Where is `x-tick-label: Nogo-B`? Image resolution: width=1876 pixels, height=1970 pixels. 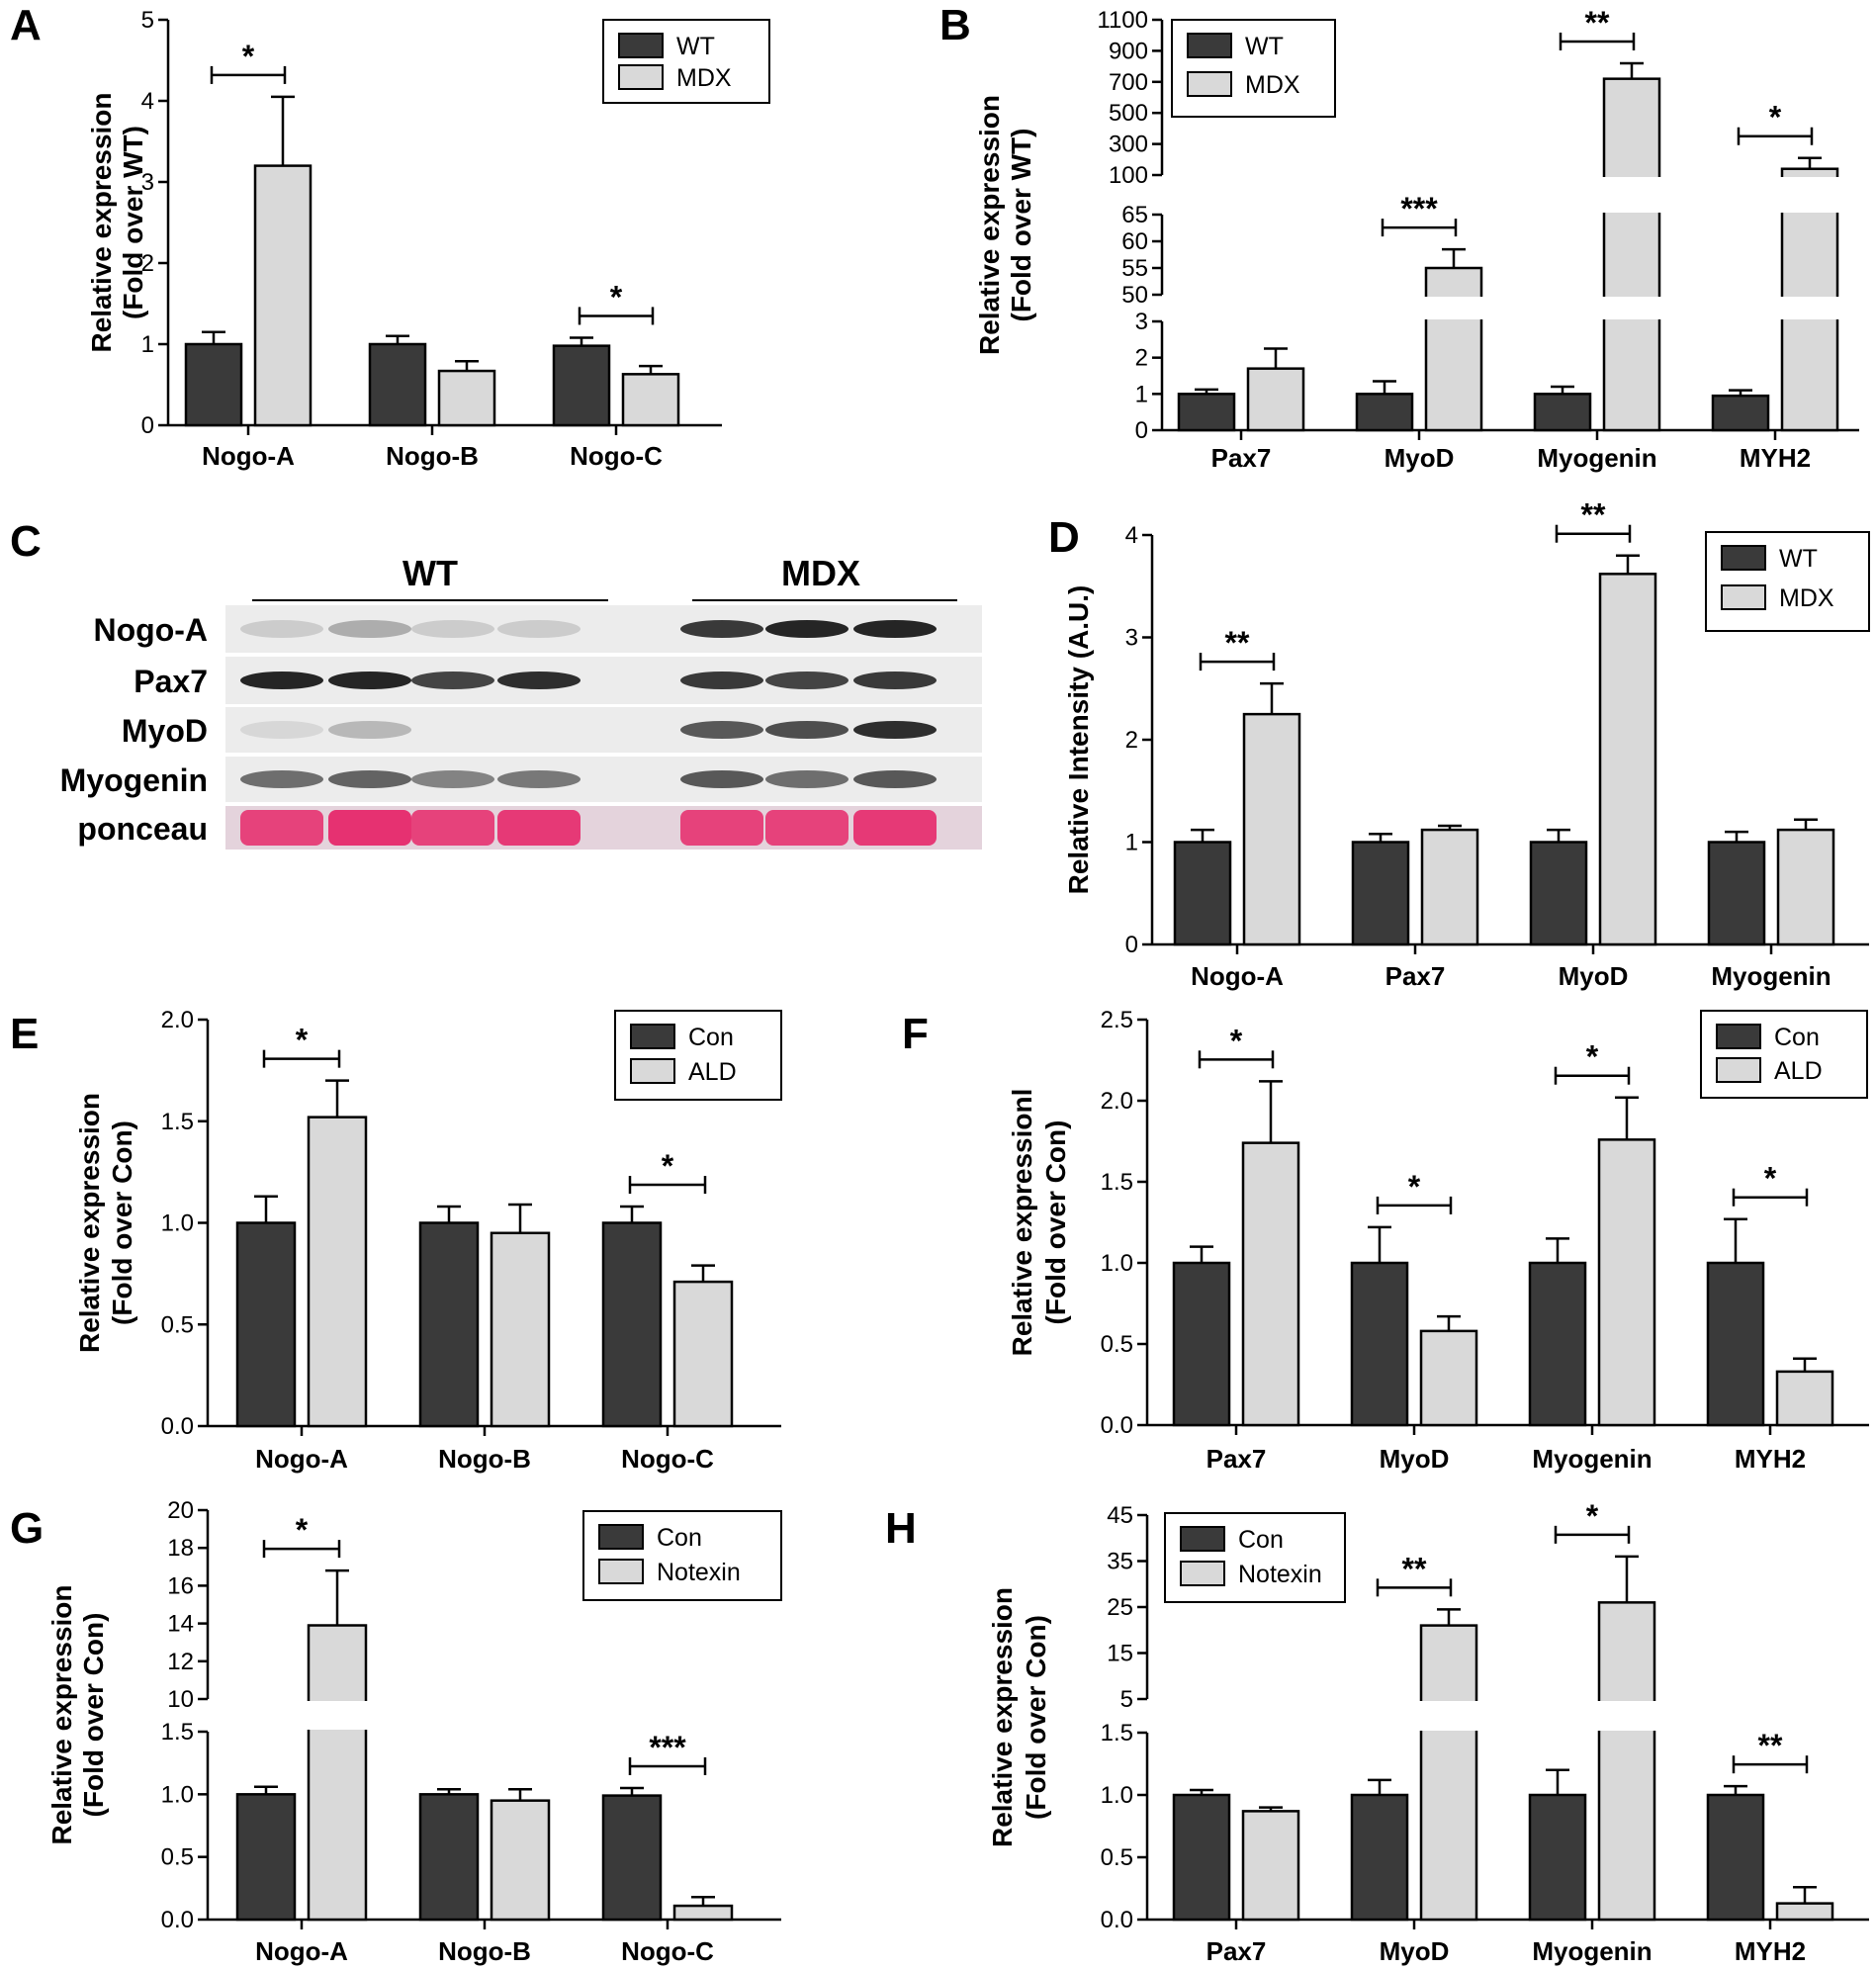 x-tick-label: Nogo-B is located at coordinates (484, 1951).